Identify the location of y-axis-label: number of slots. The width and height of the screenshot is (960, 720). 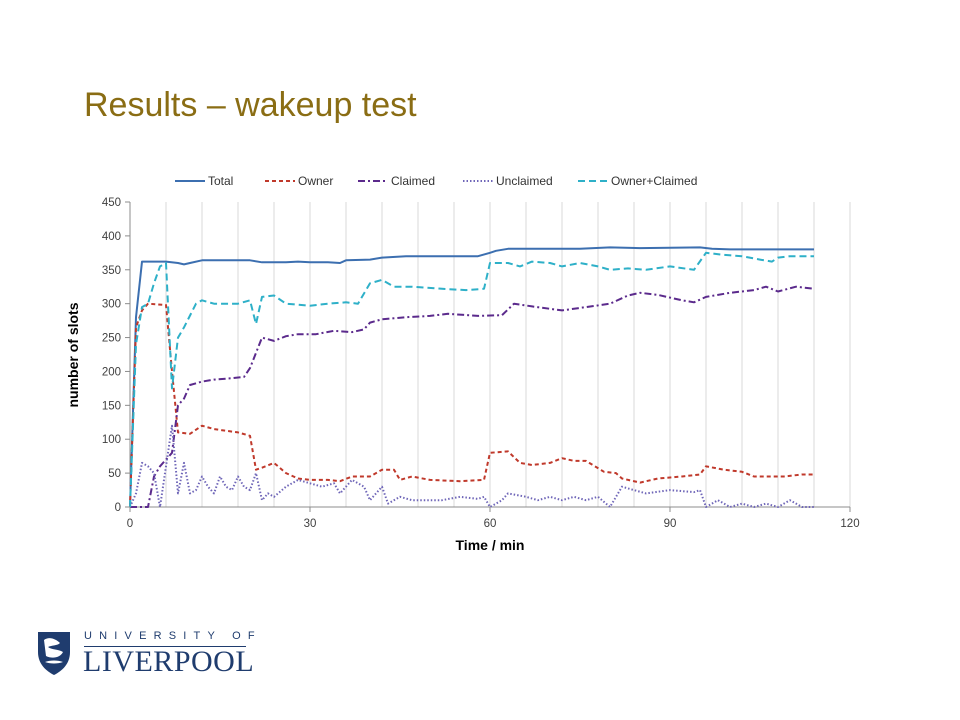
(73, 354).